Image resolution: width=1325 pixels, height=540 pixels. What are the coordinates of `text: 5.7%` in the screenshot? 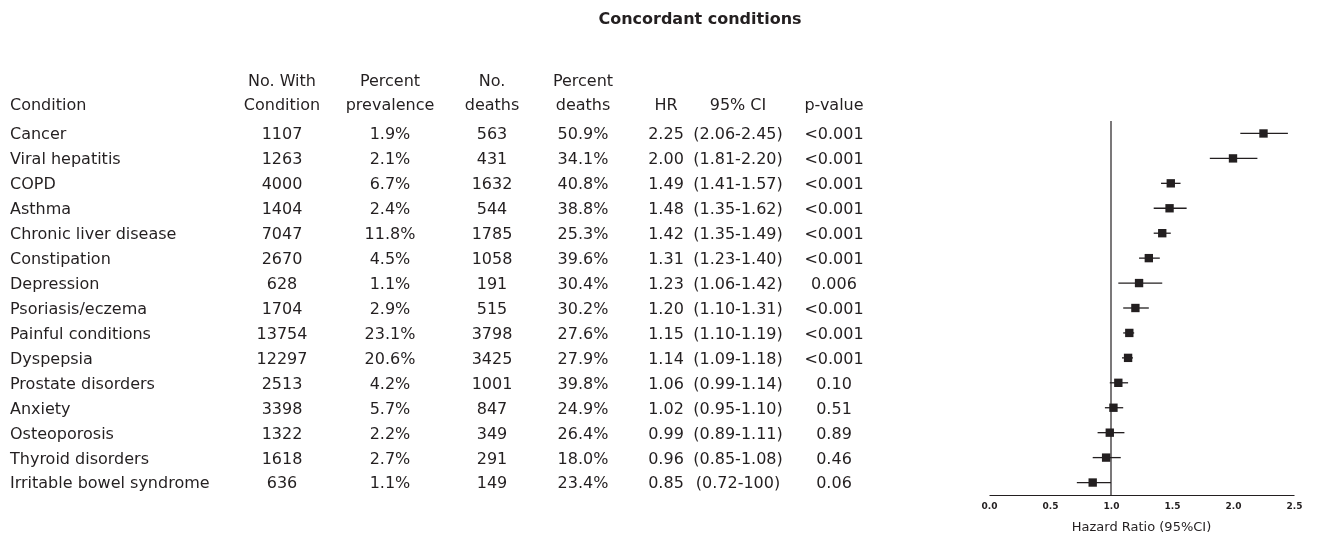 It's located at (390, 408).